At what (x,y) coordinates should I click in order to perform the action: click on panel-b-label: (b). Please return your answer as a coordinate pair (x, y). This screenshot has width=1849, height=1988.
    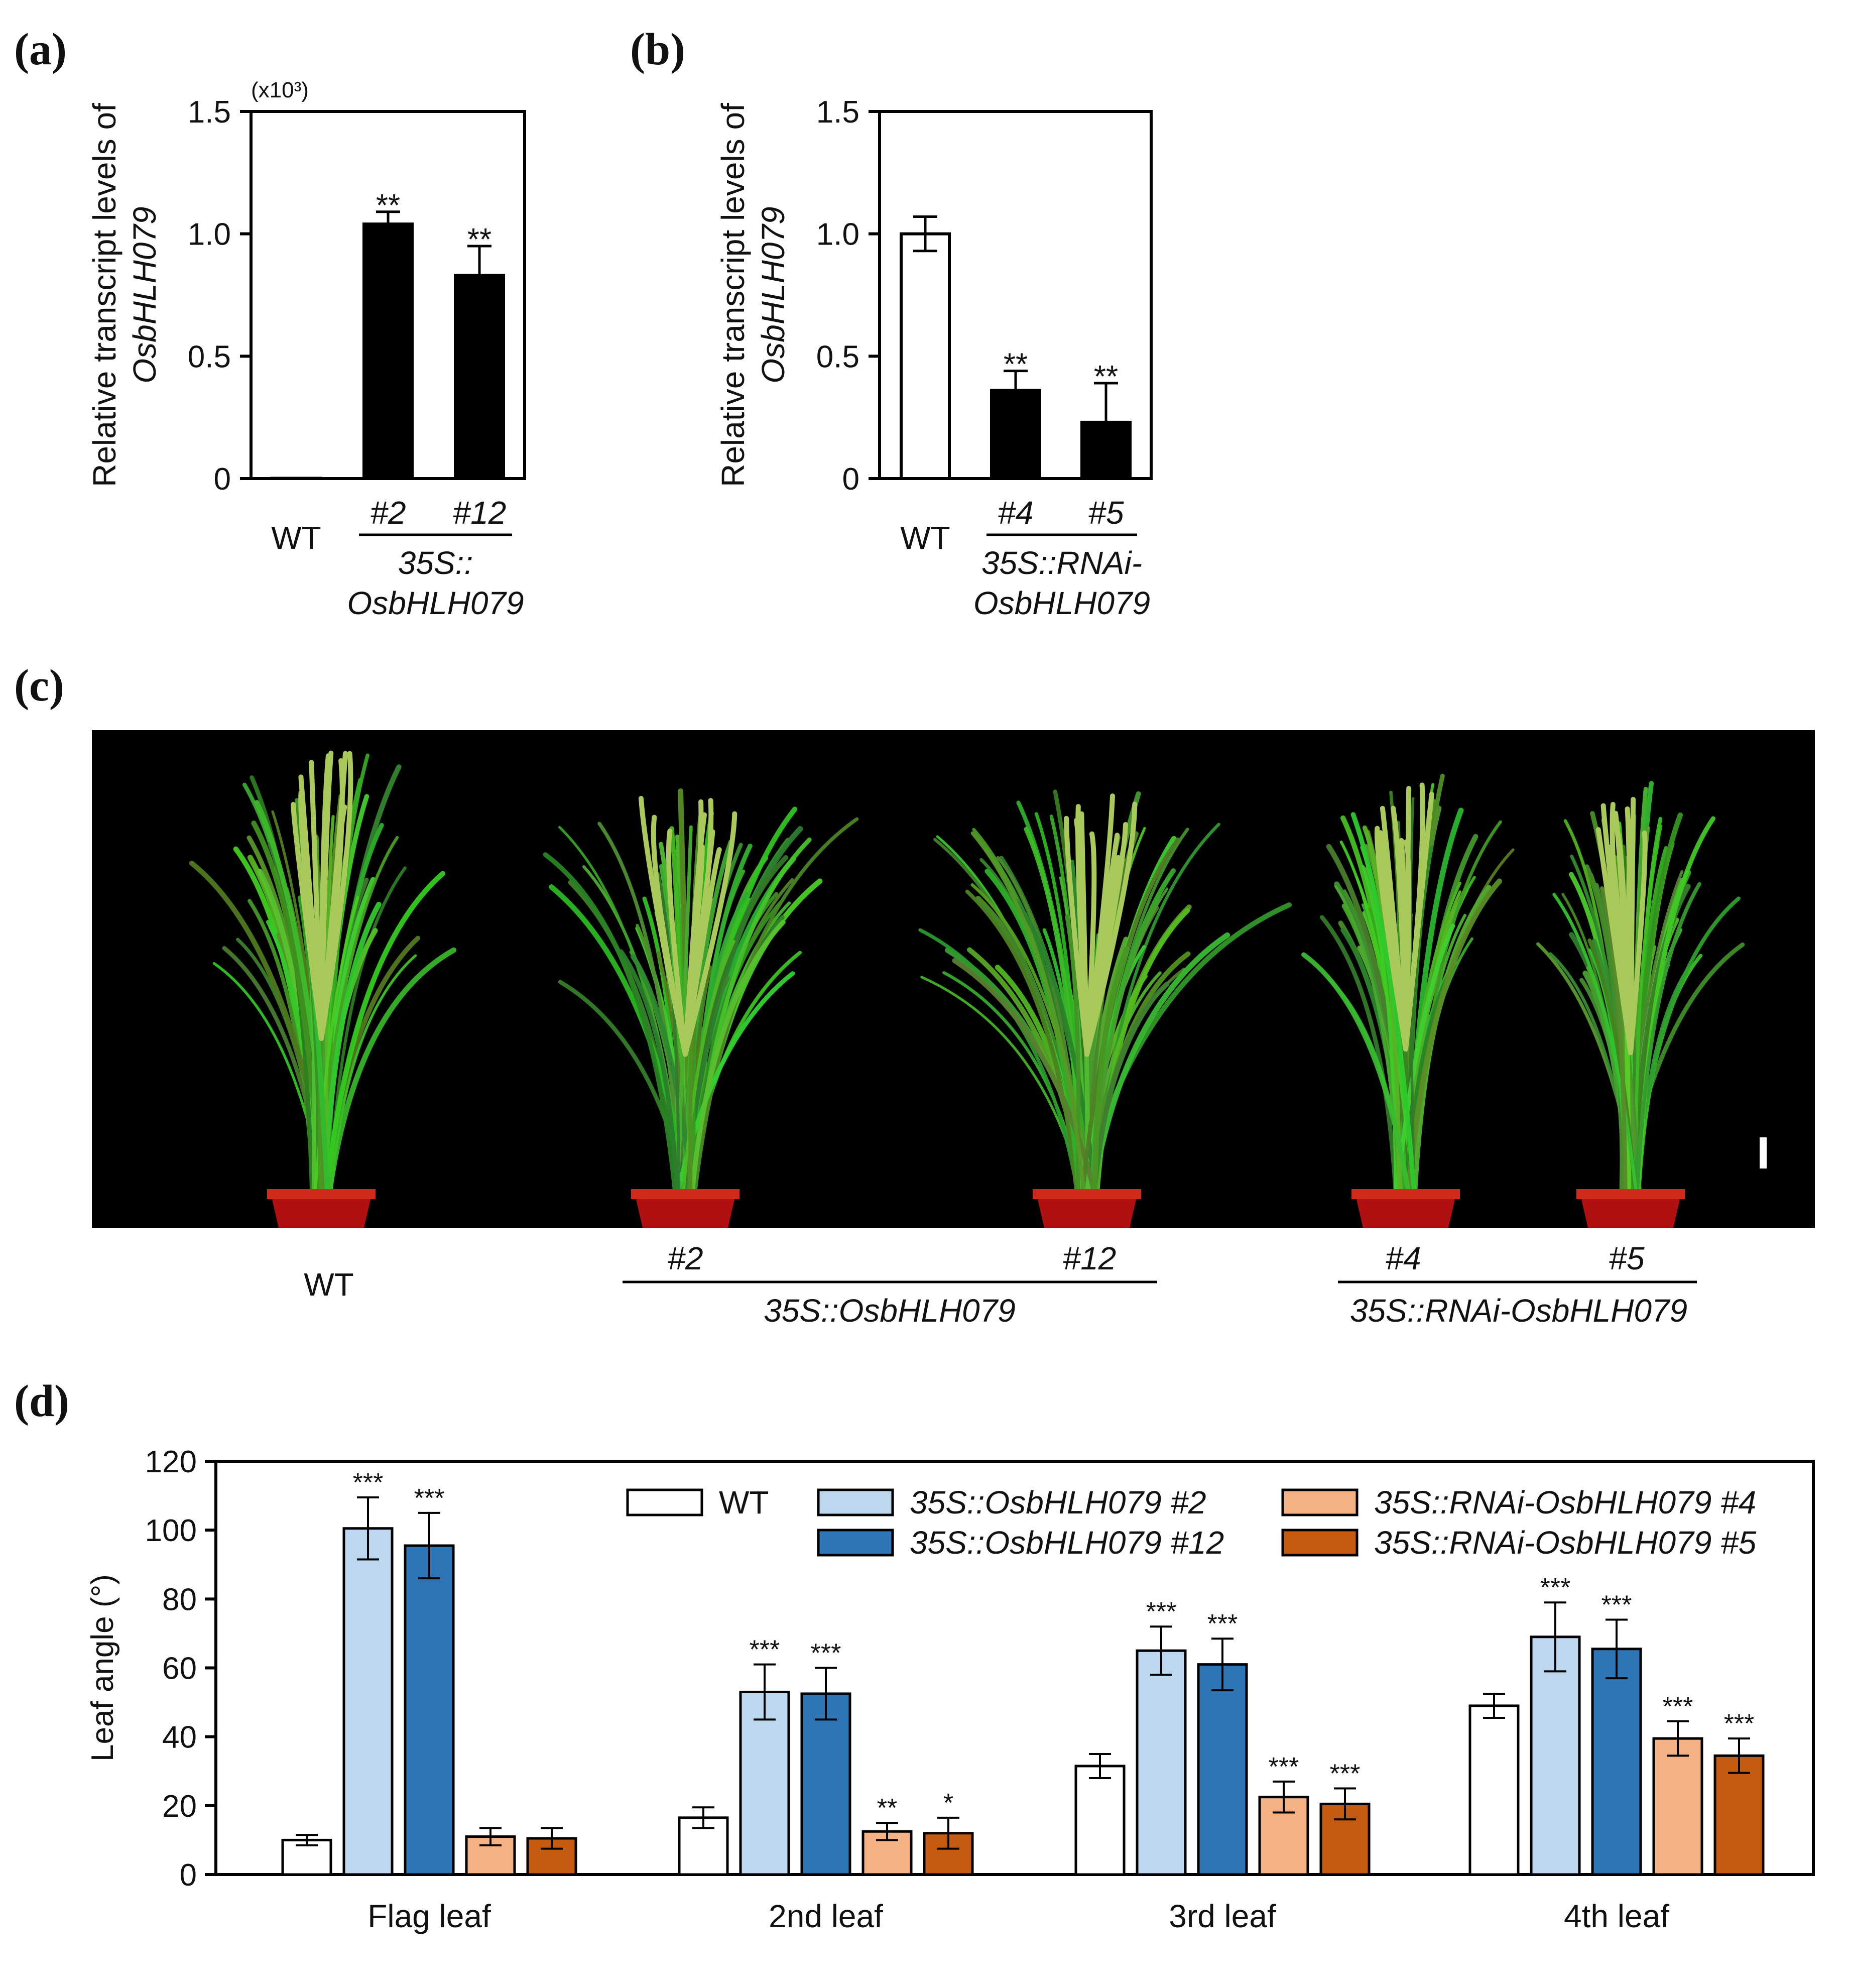
    Looking at the image, I should click on (657, 49).